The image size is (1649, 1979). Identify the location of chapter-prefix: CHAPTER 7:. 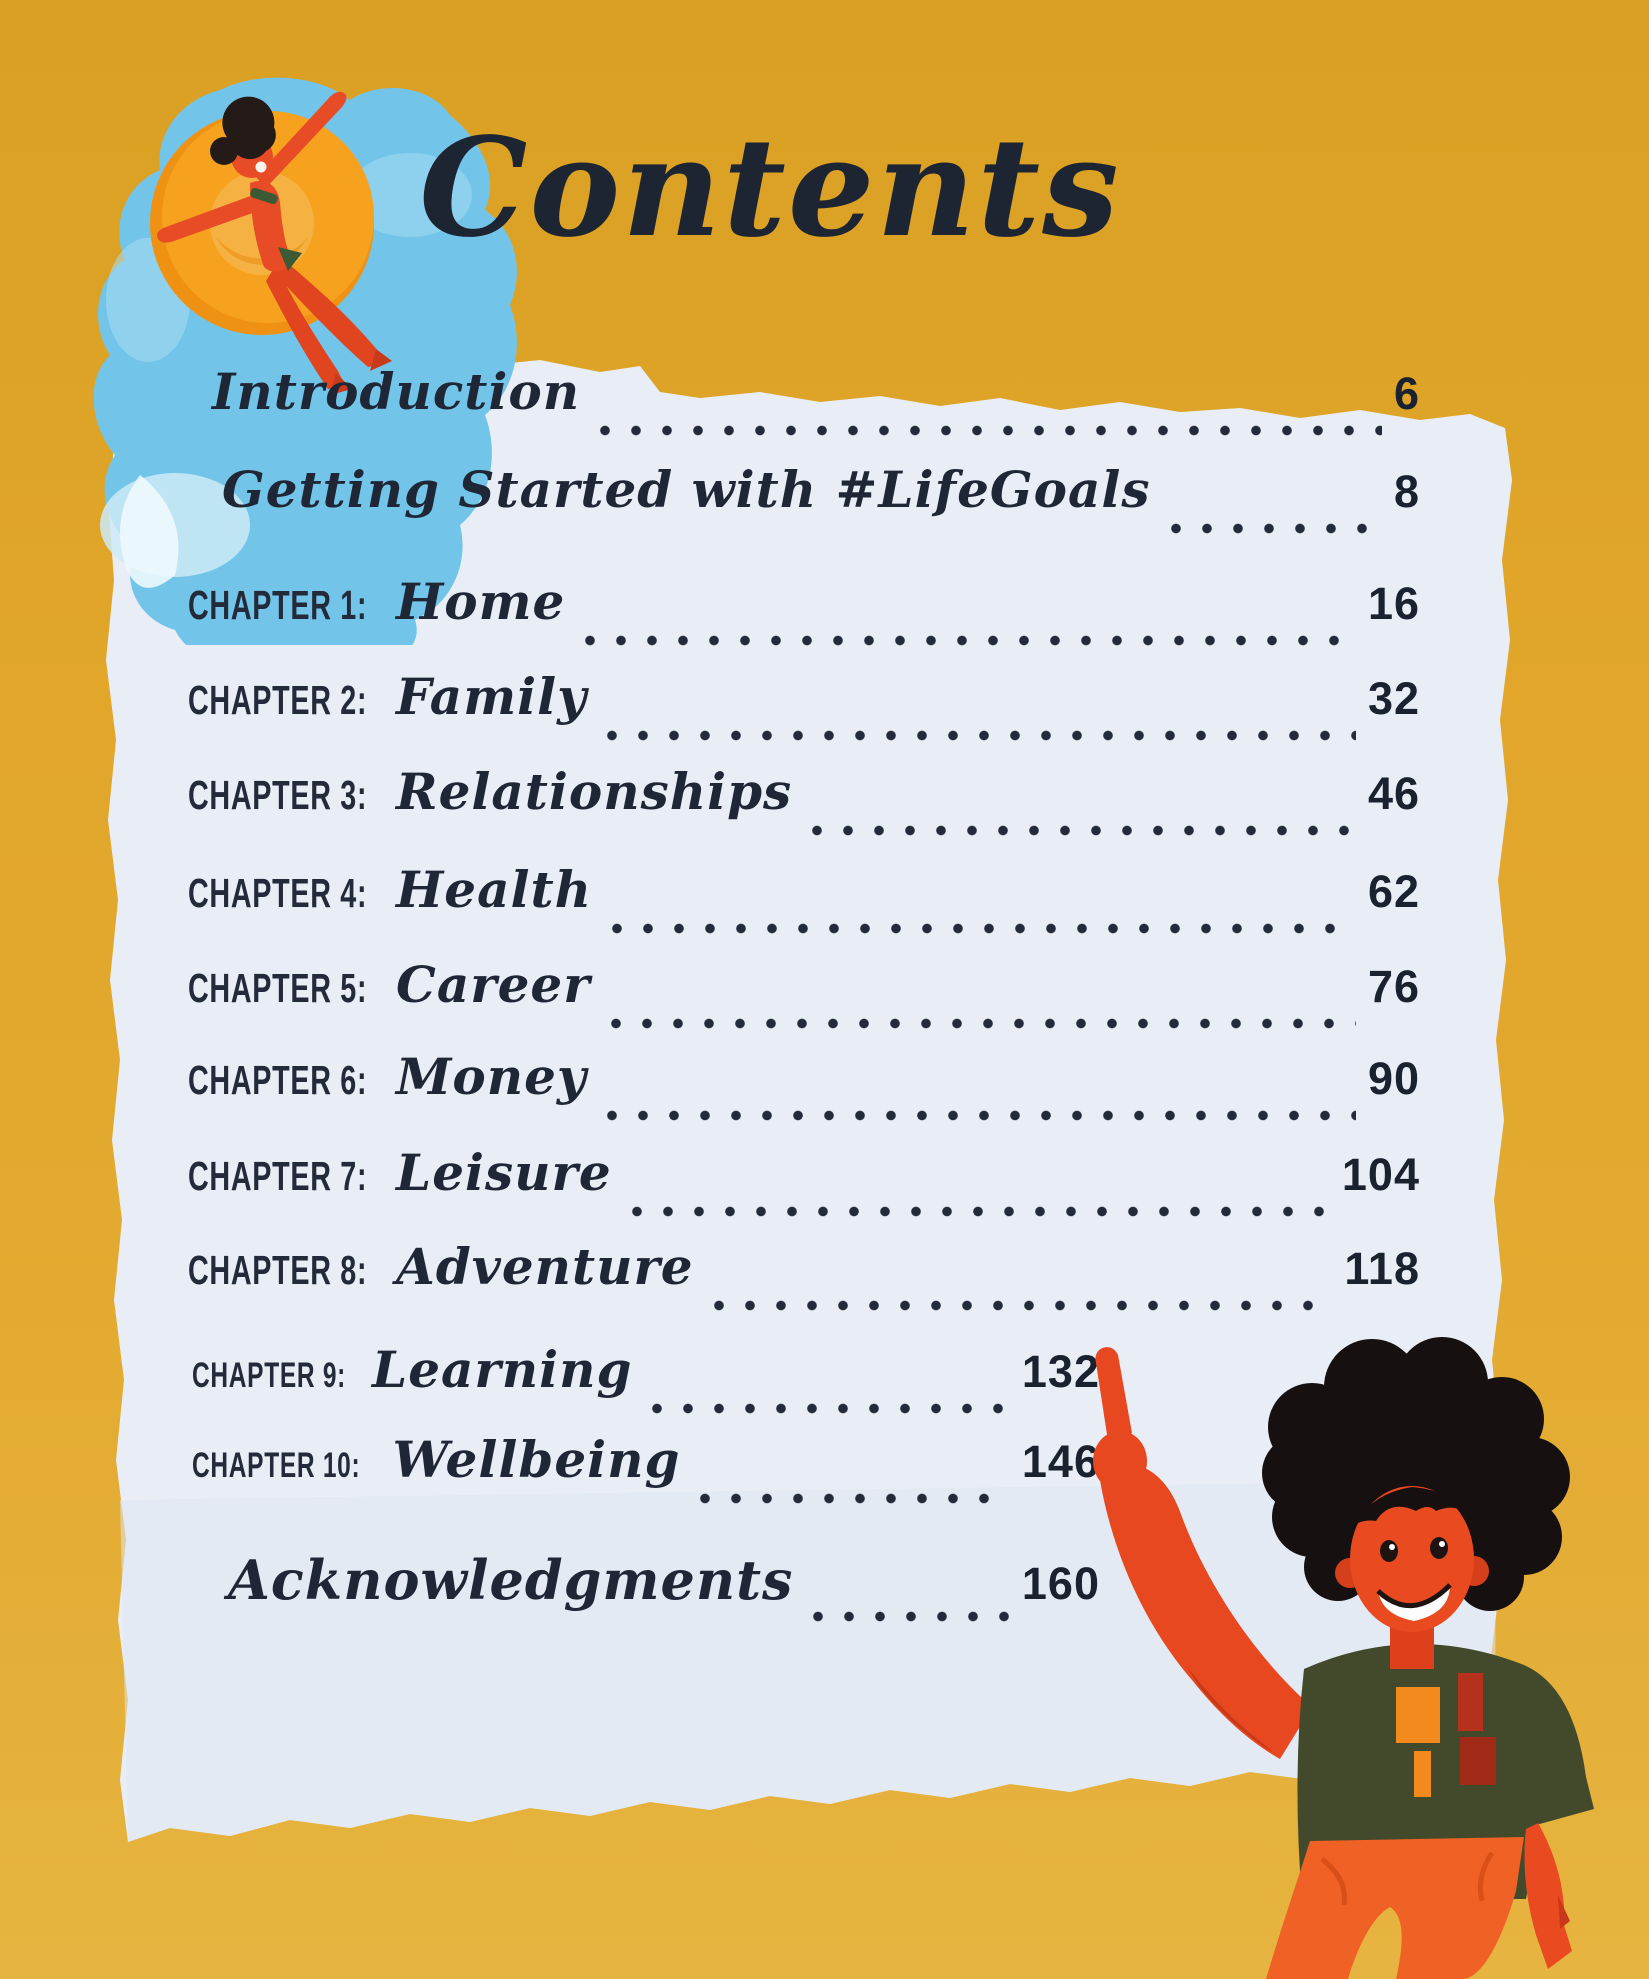
(278, 1176).